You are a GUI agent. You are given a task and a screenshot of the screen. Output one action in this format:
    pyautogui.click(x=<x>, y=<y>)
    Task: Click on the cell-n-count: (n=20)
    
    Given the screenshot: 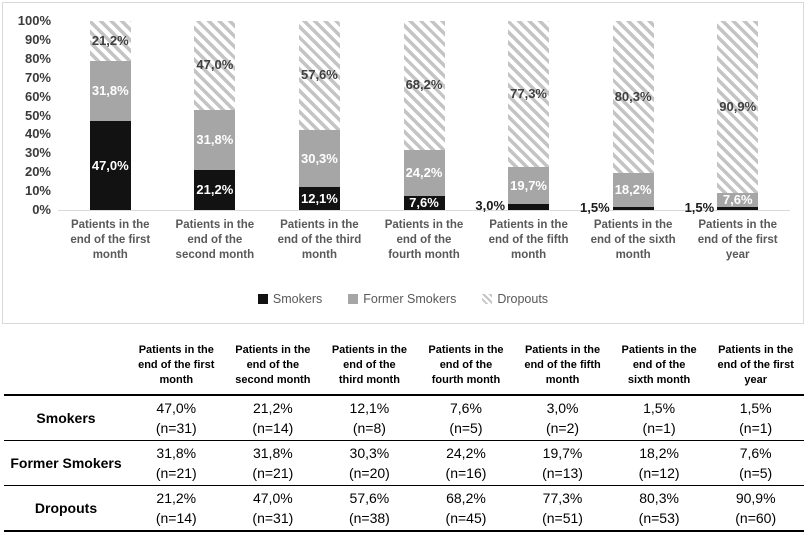 What is the action you would take?
    pyautogui.click(x=369, y=473)
    